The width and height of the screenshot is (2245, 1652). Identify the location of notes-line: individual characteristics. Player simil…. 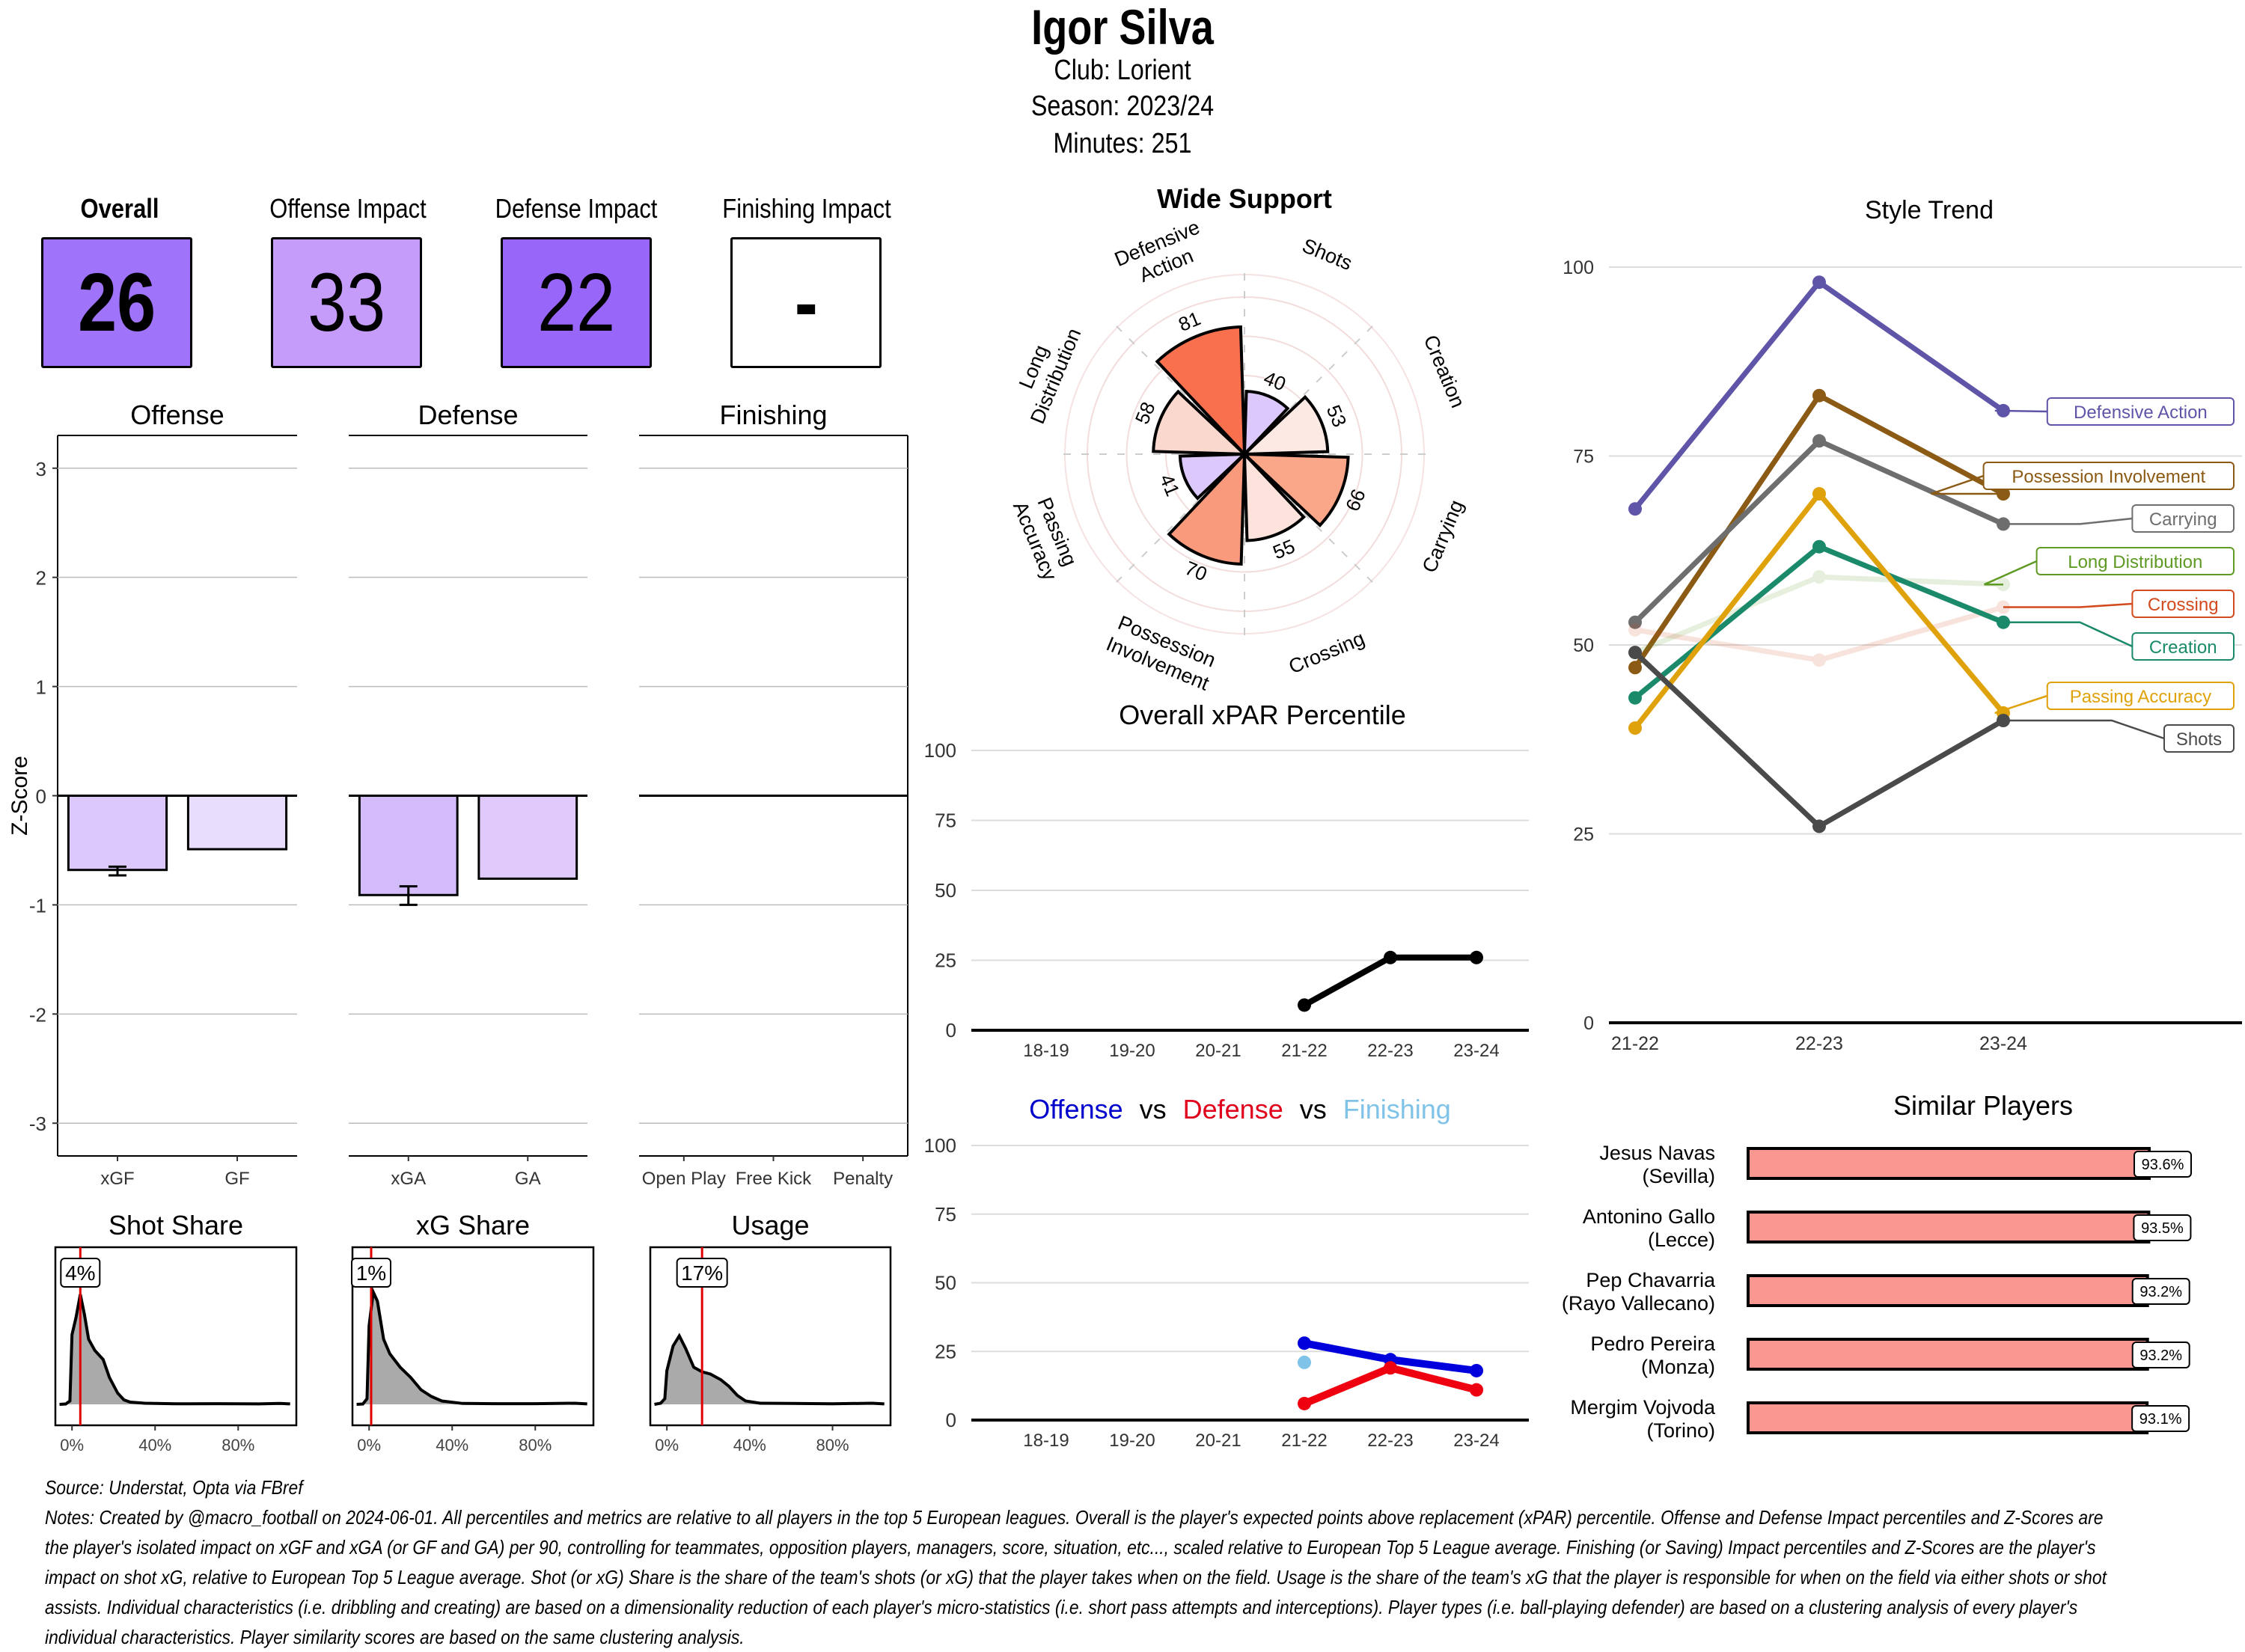
(395, 1637).